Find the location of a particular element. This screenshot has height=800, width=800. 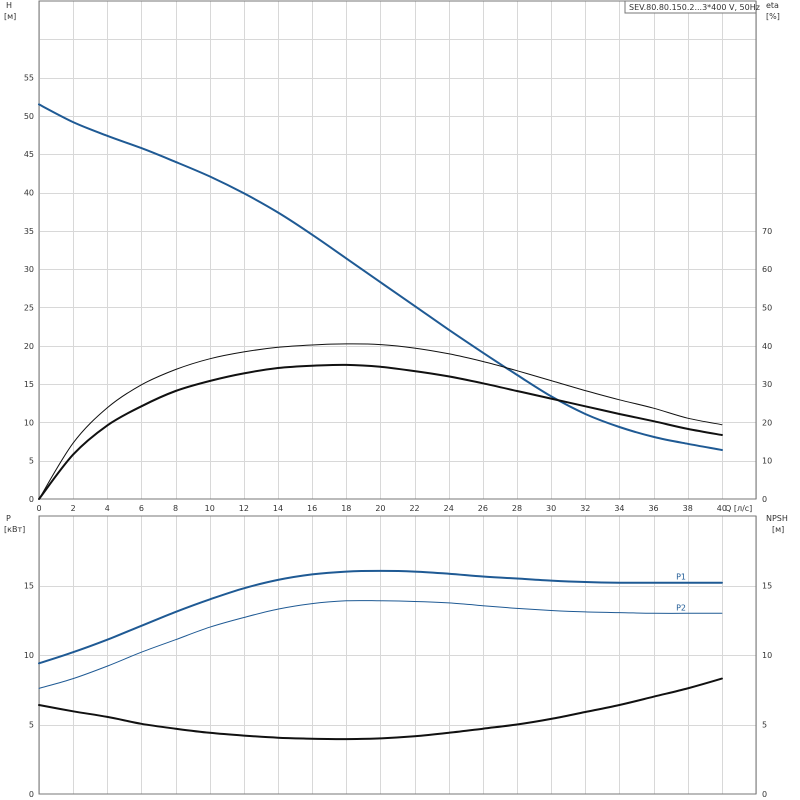

q-tick-label: 2 is located at coordinates (73, 508).